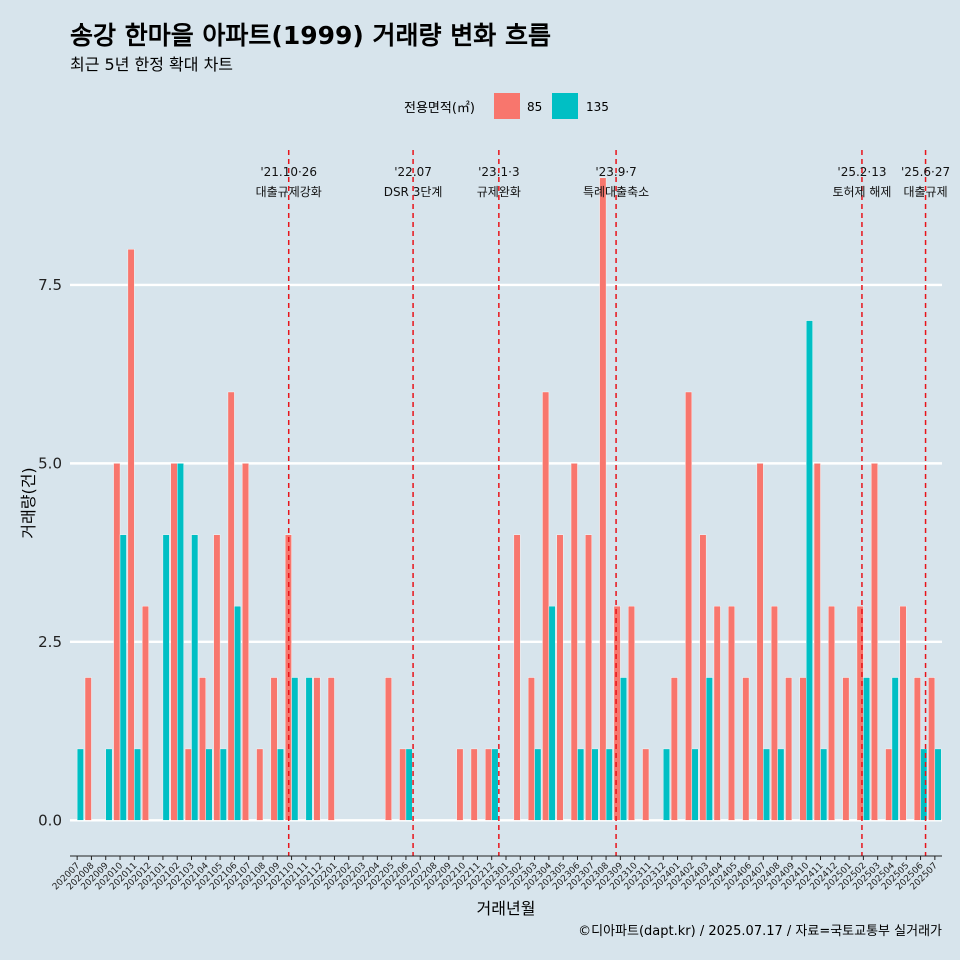  What do you see at coordinates (310, 35) in the screenshot?
I see `chart-title: 송강 한마을 아파트(1999) 거래량 변화 흐름` at bounding box center [310, 35].